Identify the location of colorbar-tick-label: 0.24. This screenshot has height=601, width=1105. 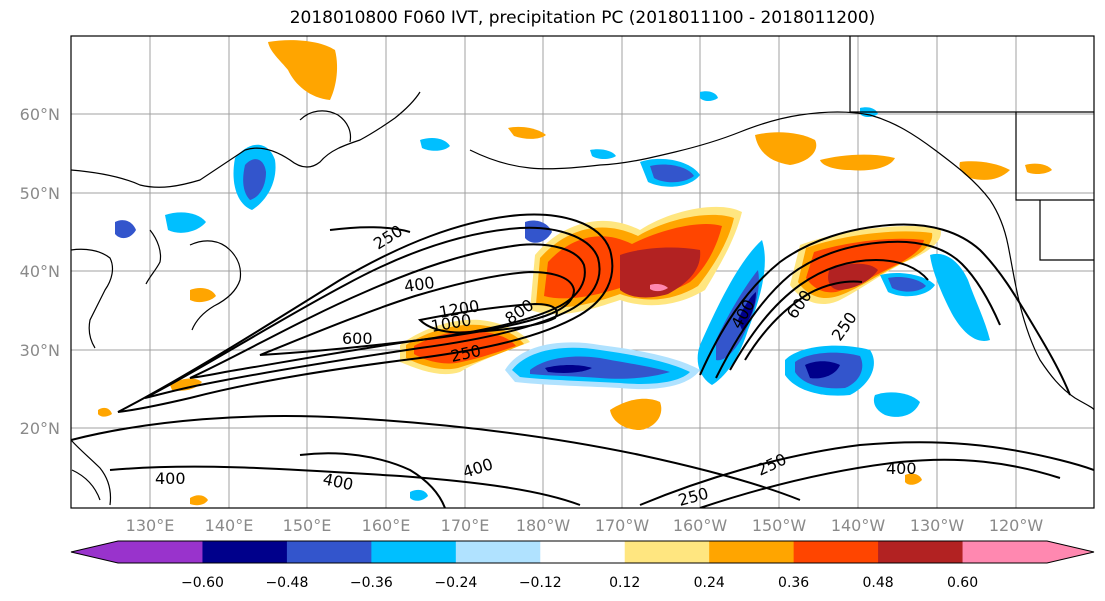
(709, 583).